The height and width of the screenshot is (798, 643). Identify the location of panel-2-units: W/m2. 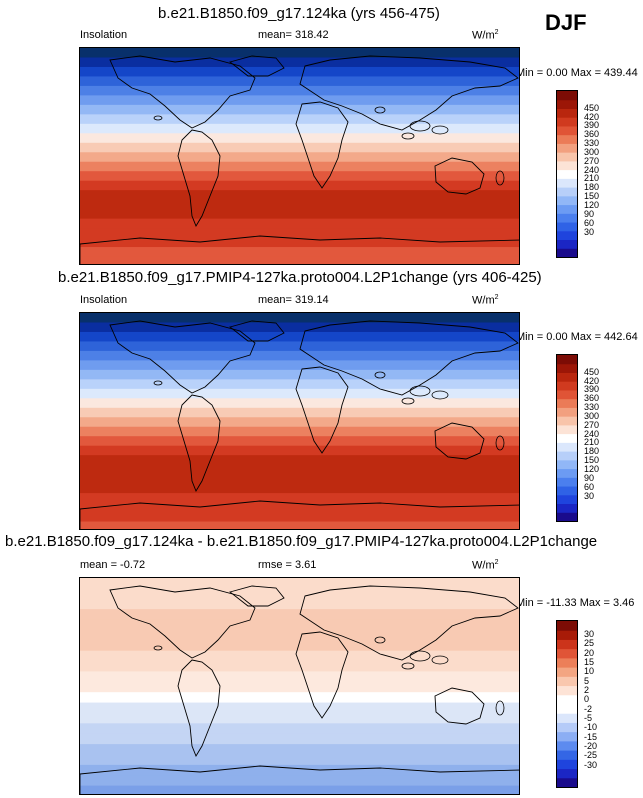
(485, 300).